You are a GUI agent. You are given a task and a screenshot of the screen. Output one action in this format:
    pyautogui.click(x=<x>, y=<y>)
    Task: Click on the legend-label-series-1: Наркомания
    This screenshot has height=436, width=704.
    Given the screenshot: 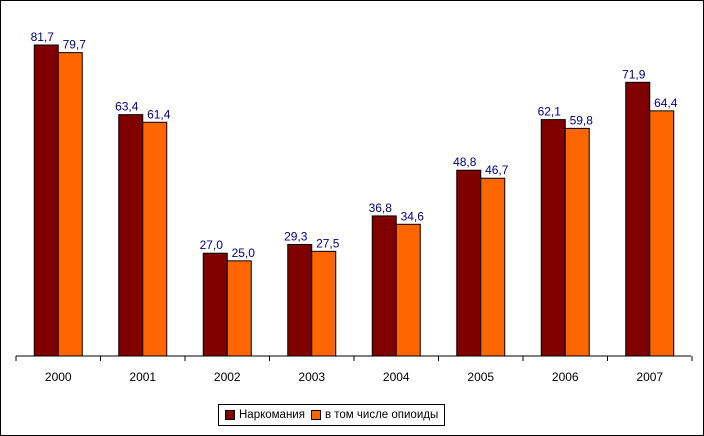 What is the action you would take?
    pyautogui.click(x=272, y=415)
    